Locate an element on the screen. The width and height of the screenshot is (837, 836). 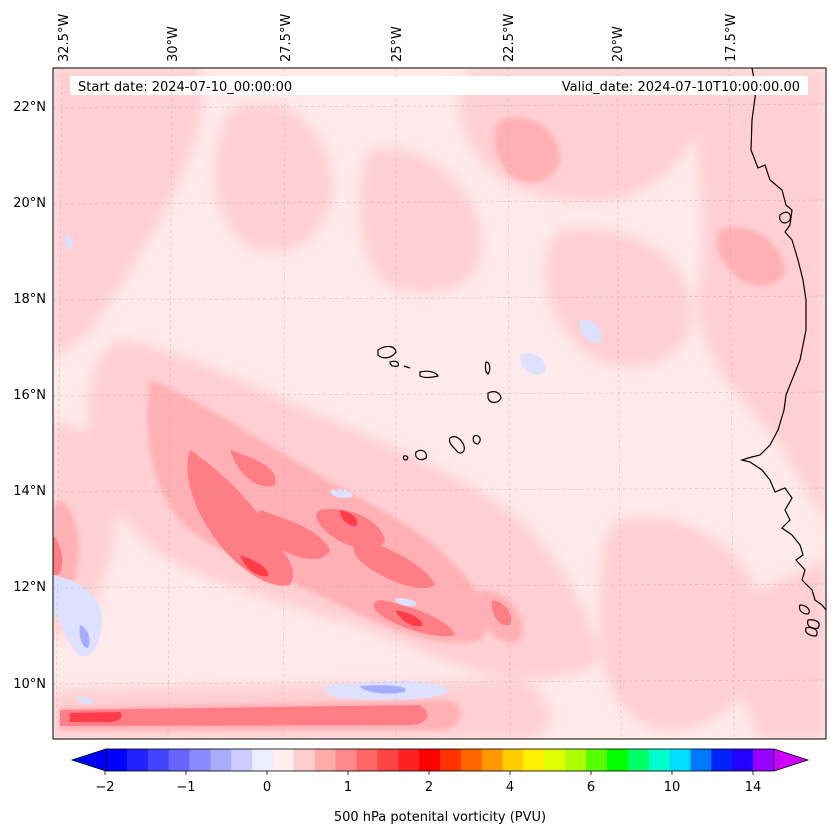
latitude-labels: 22°N 20°N 18°N 16°N 14°N 12°N 10°N is located at coordinates (29, 396).